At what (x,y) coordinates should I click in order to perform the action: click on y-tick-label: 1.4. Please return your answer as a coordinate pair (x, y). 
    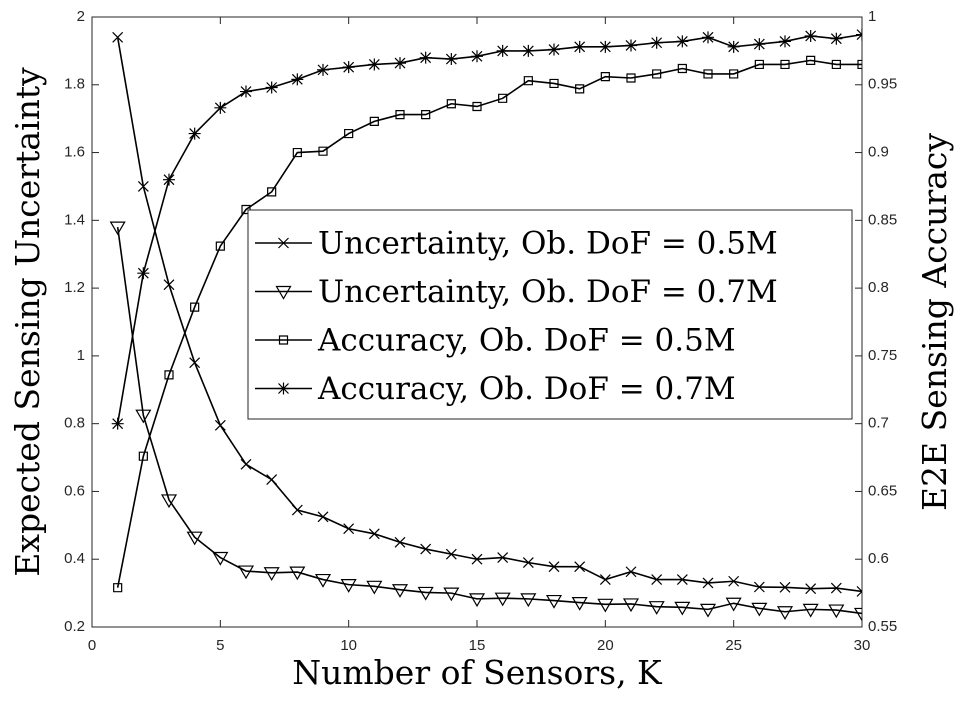
    Looking at the image, I should click on (74, 219).